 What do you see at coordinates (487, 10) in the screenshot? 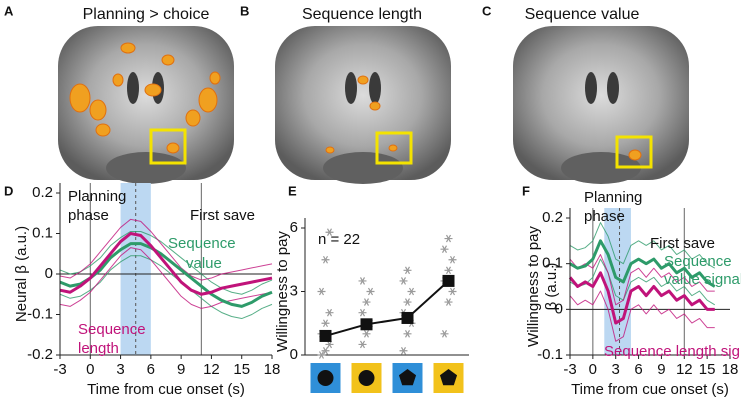
I see `panel-letter: C` at bounding box center [487, 10].